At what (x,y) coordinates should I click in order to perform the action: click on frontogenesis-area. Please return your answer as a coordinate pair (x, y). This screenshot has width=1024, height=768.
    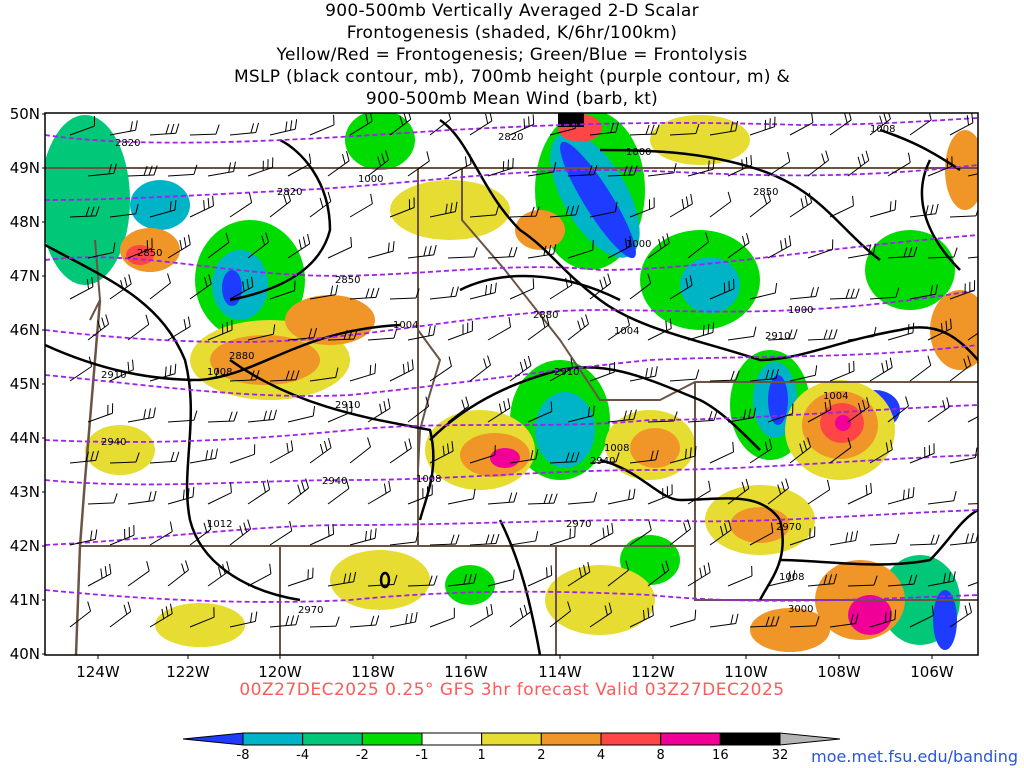
    Looking at the image, I should click on (760, 525).